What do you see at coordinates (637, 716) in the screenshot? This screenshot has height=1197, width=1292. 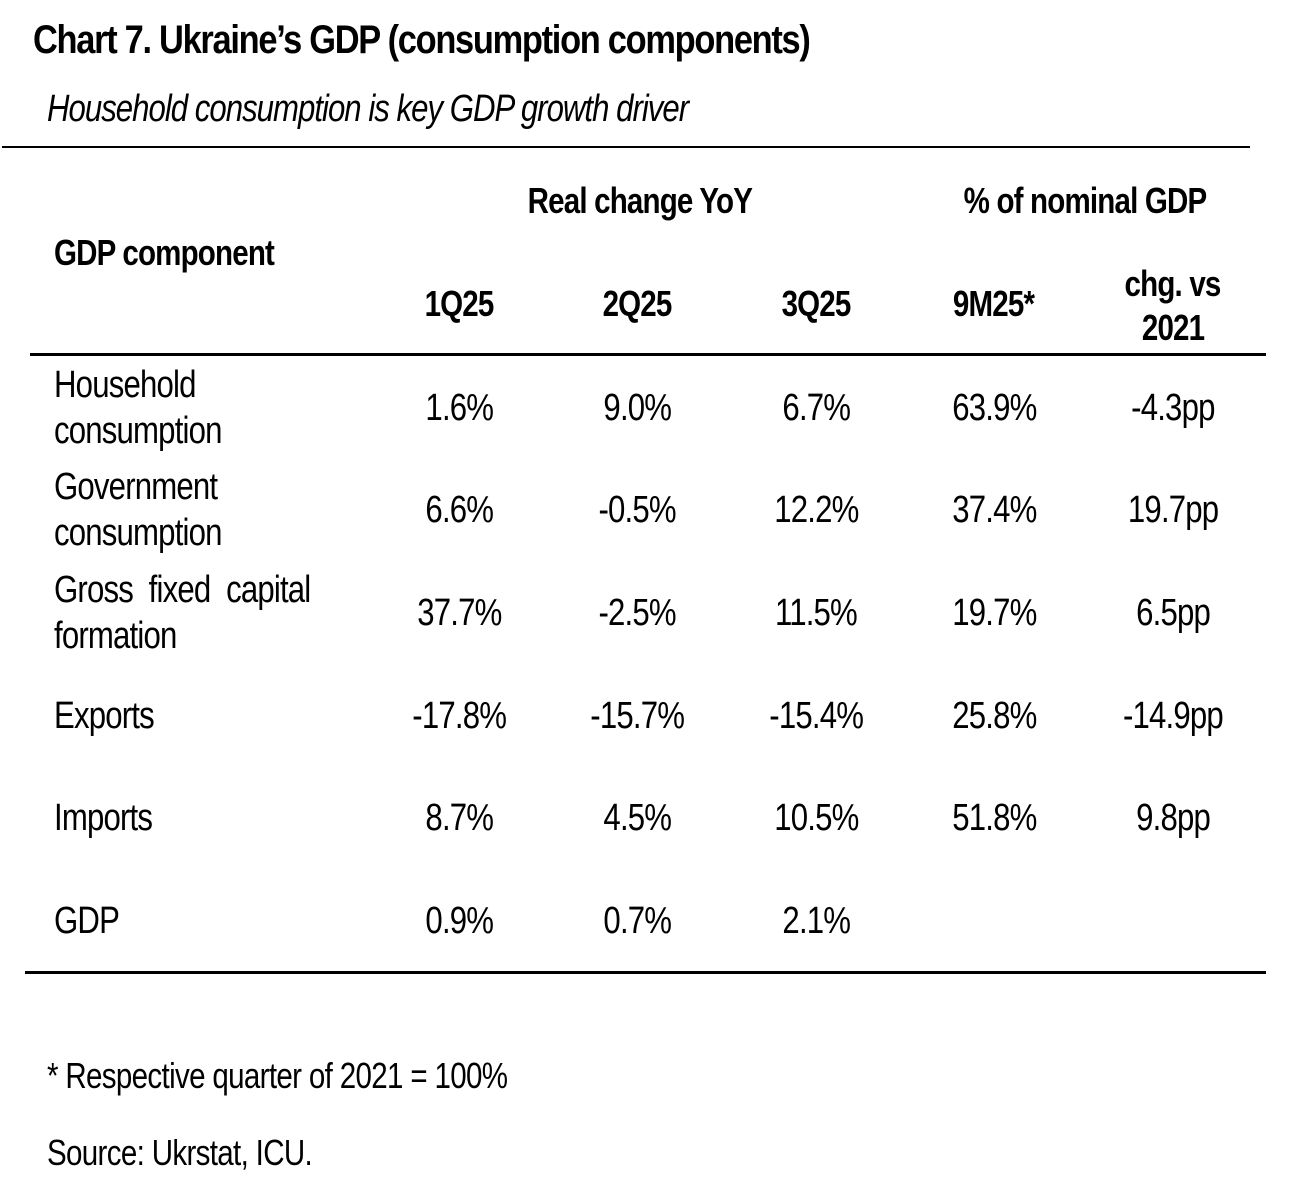 I see `table-cell: -15.7%` at bounding box center [637, 716].